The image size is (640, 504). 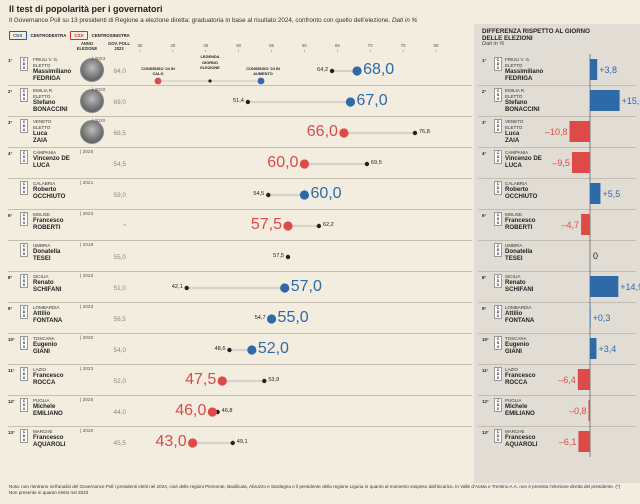 I want to click on right-last-name: ROBERTI, so click(x=519, y=227).